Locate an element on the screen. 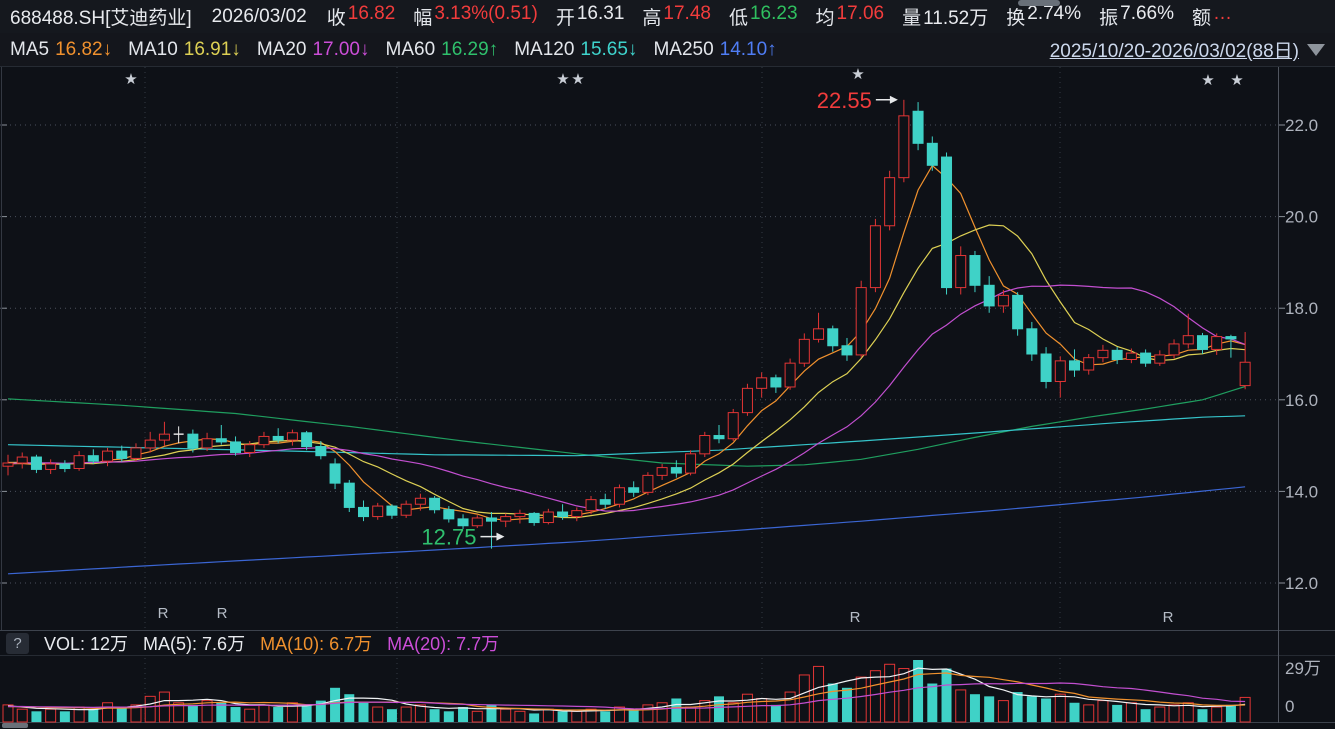 The height and width of the screenshot is (729, 1335). price-tick-label: 12.0 is located at coordinates (1301, 583).